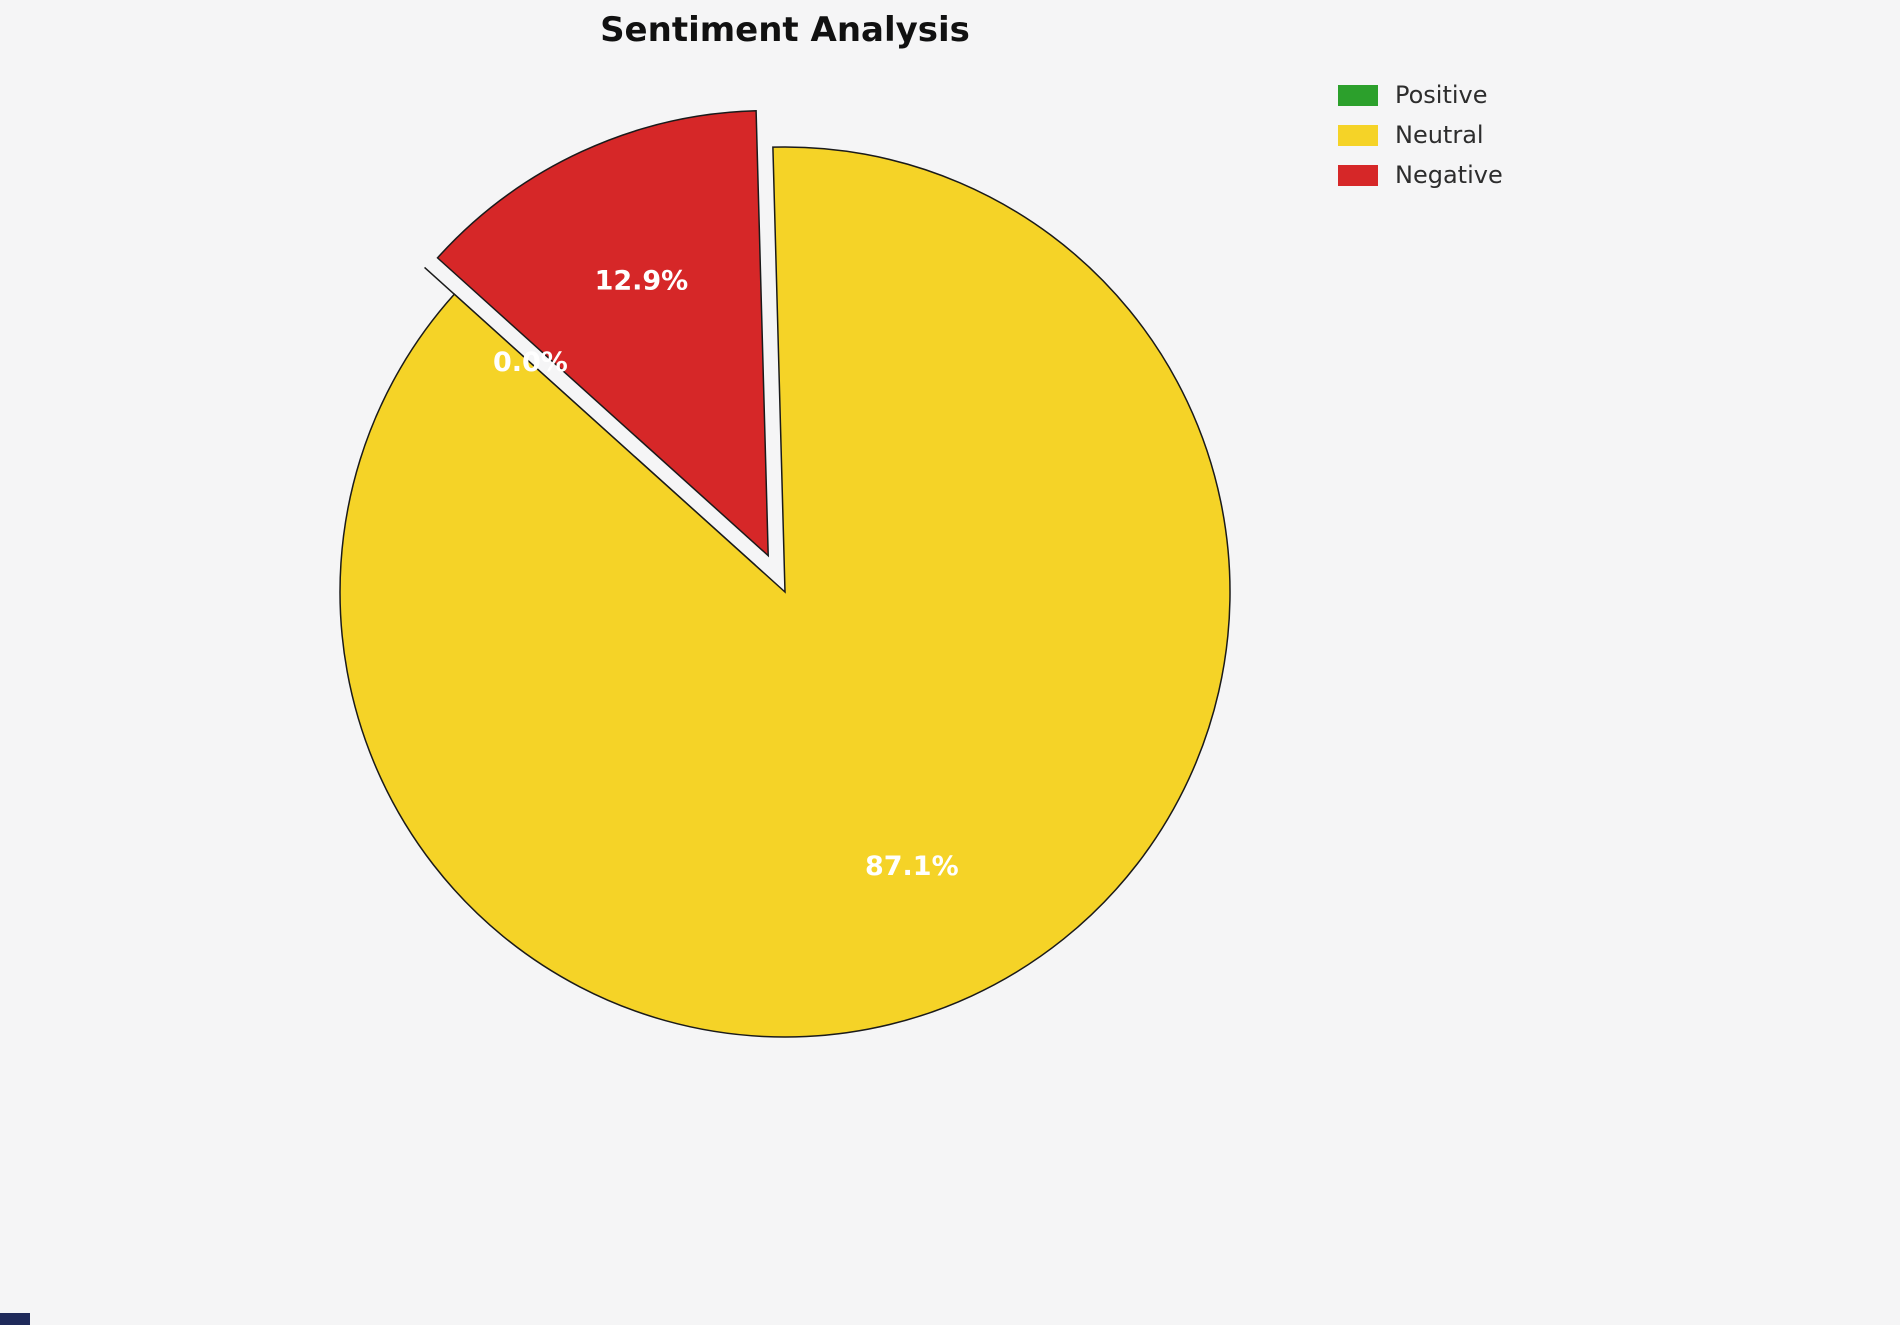 This screenshot has height=1325, width=1900. Describe the element at coordinates (785, 30) in the screenshot. I see `chart-title: Sentiment Analysis` at that location.